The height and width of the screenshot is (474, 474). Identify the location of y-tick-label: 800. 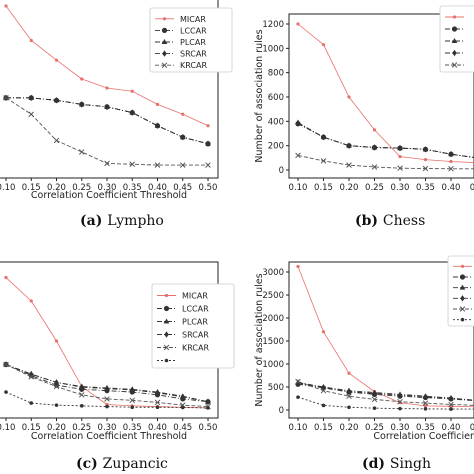
(276, 74).